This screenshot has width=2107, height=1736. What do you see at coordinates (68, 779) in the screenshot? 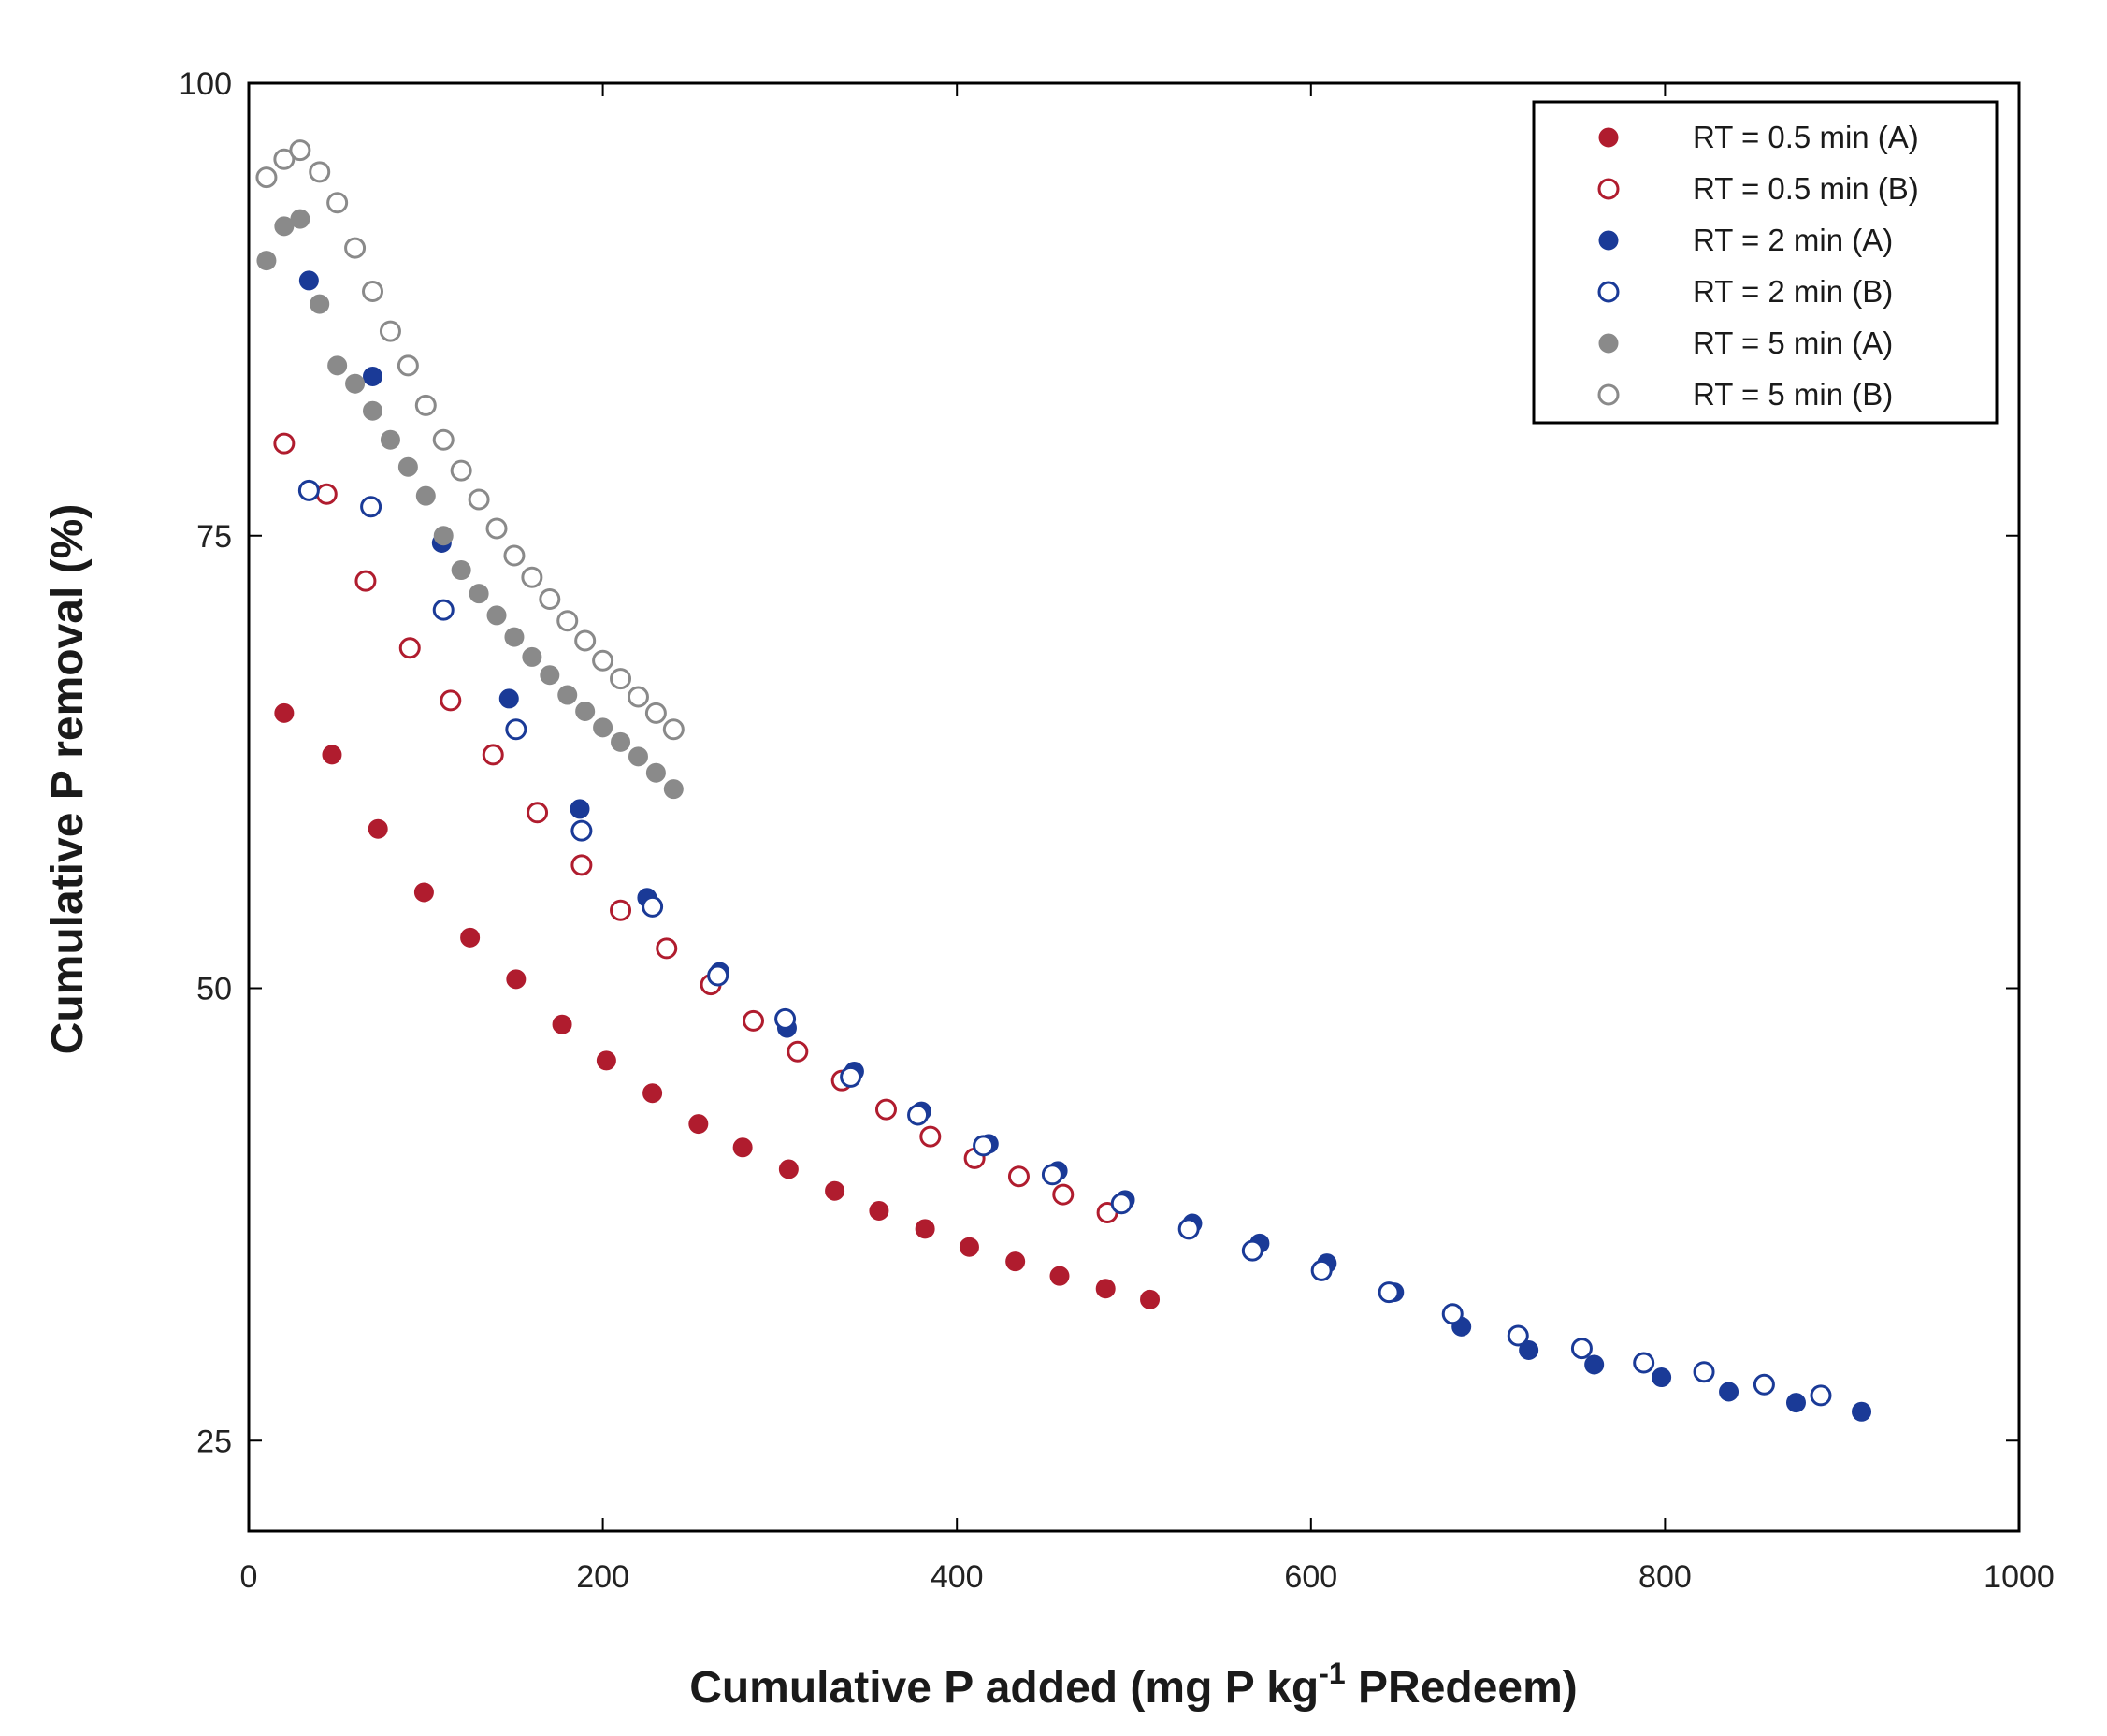
I see `y-axis-title: Cumulative P removal (%)` at bounding box center [68, 779].